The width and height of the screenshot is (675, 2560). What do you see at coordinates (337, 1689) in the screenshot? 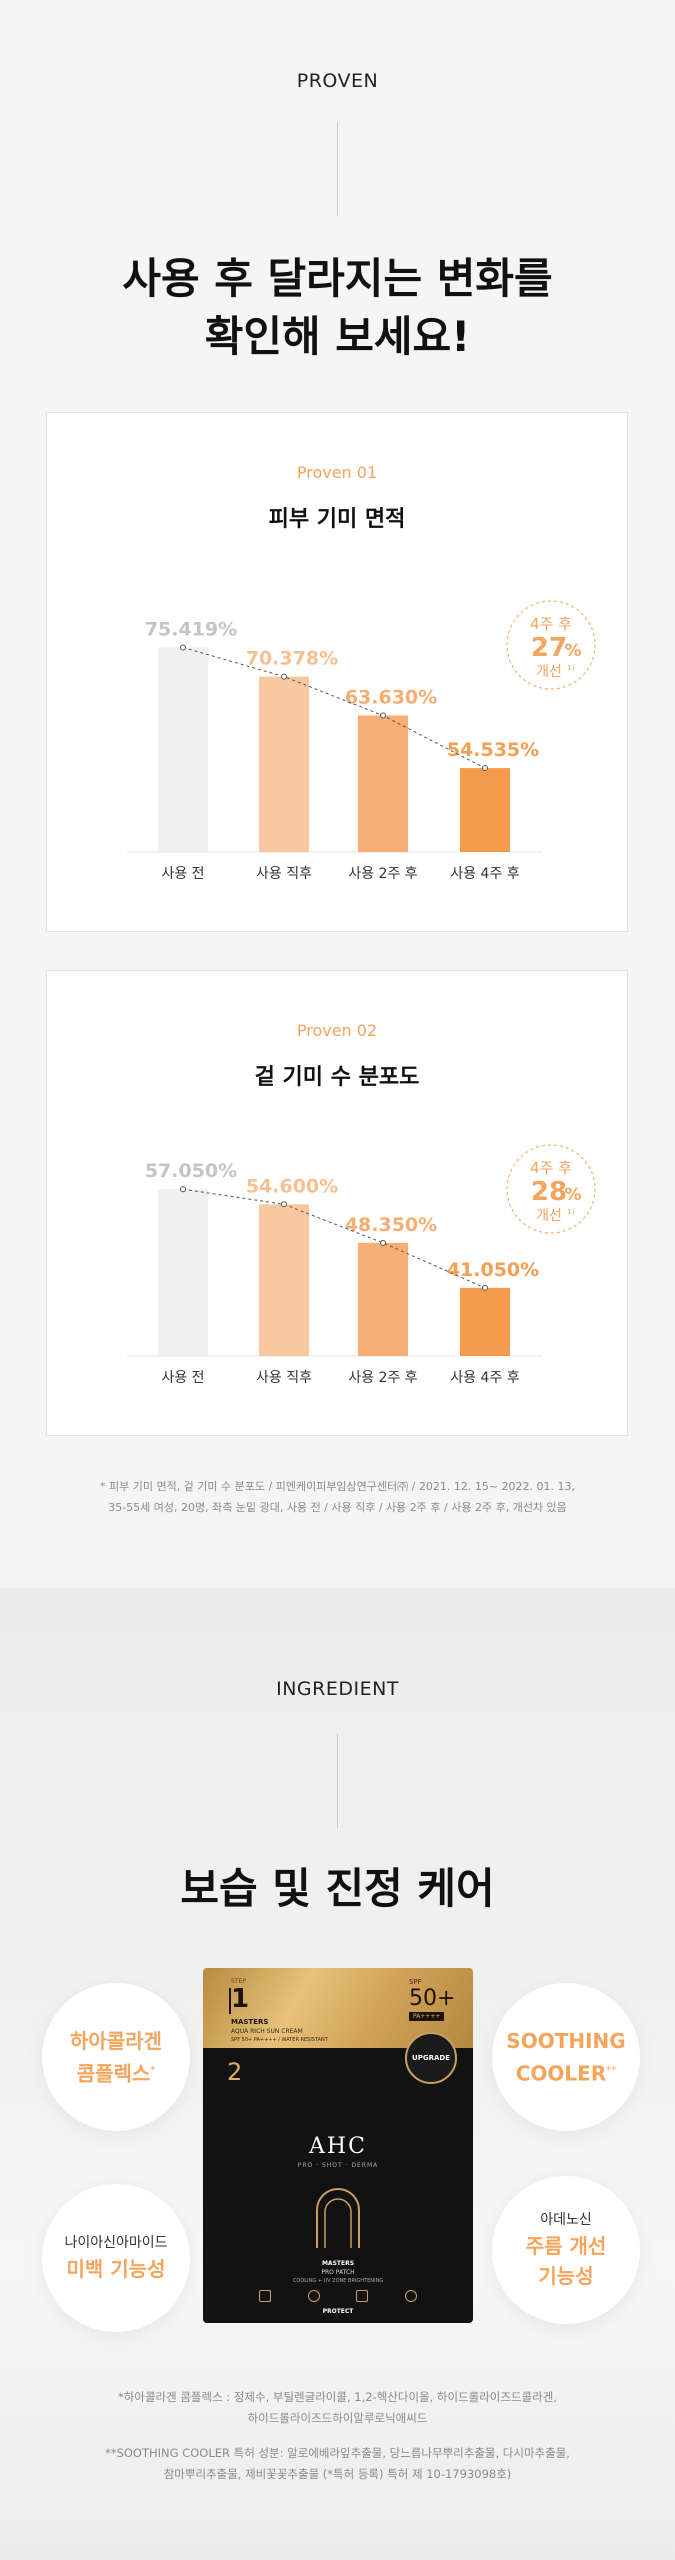
I see `ingredient-eyebrow: INGREDIENT` at bounding box center [337, 1689].